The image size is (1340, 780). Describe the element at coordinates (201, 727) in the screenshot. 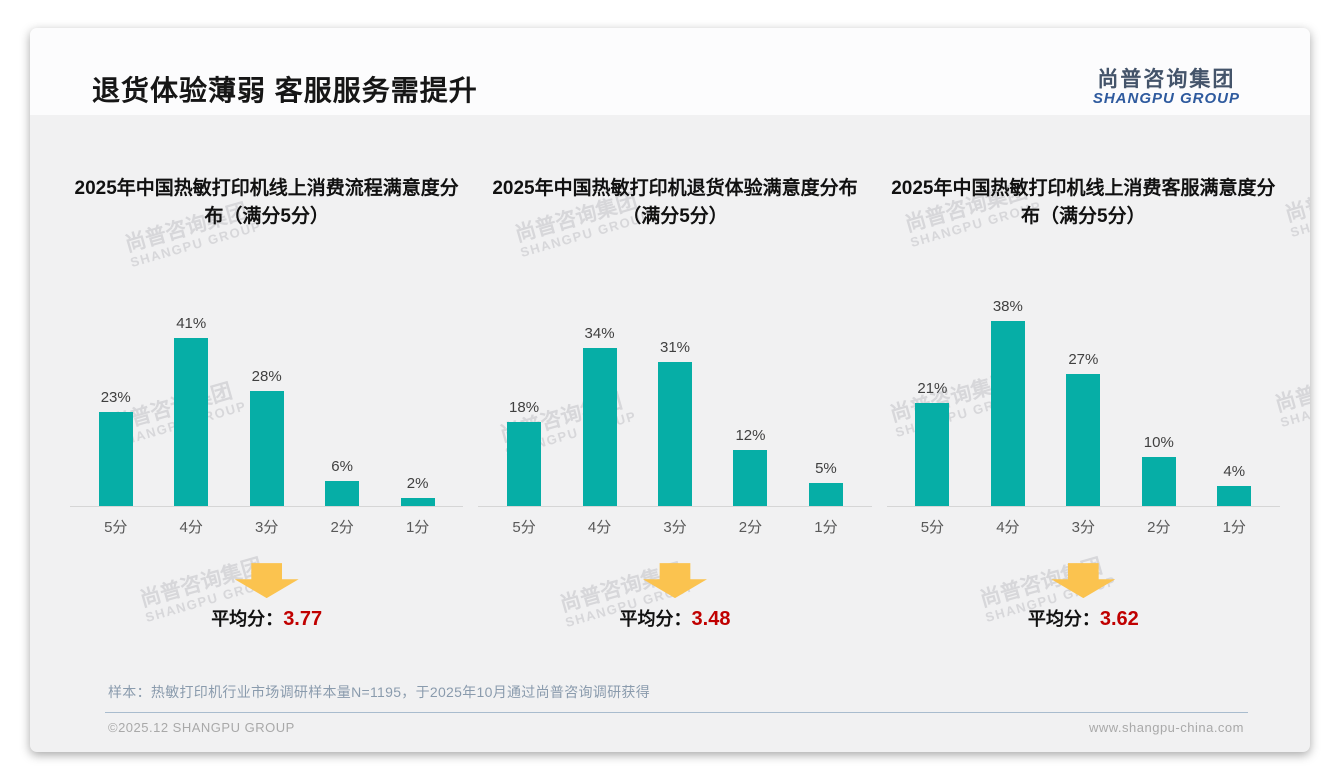

I see `copyright-text: ©2025.12 SHANGPU GROUP` at that location.